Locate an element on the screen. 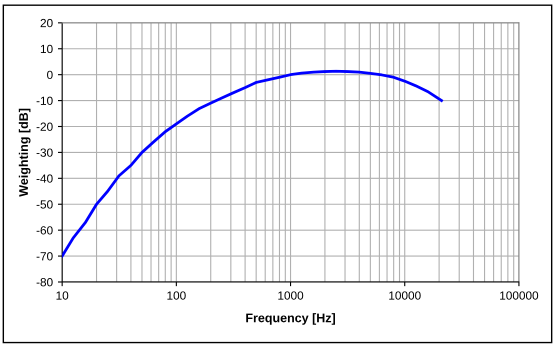  x-tick-label: 10 is located at coordinates (62, 295).